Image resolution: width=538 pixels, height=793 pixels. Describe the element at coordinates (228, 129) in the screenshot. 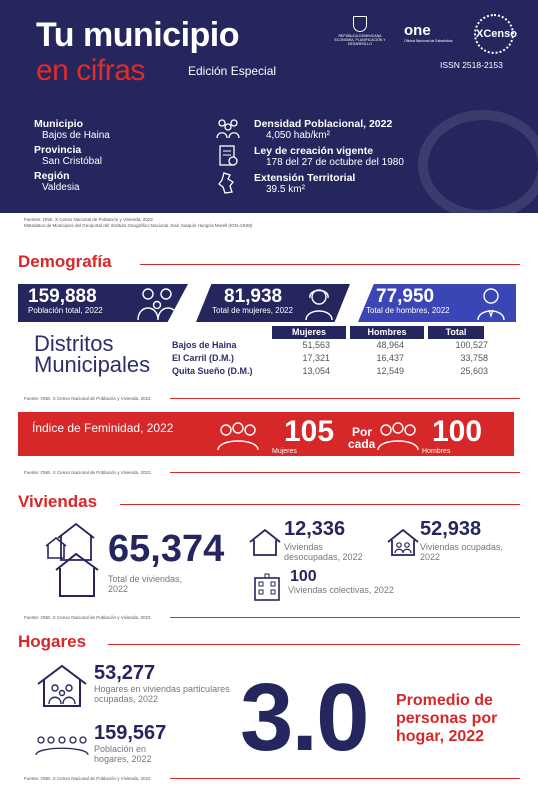

I see `people-icon` at that location.